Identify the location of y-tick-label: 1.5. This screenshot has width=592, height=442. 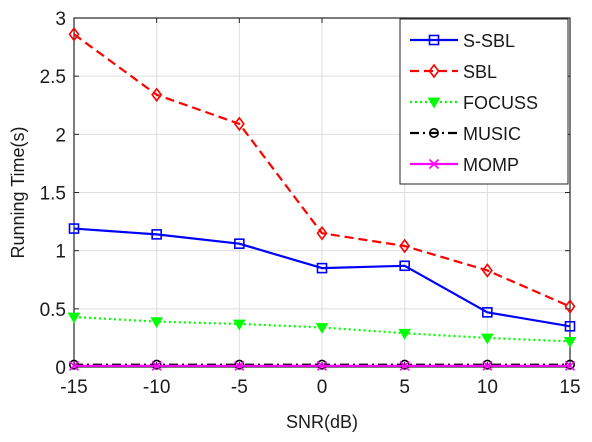
(53, 194).